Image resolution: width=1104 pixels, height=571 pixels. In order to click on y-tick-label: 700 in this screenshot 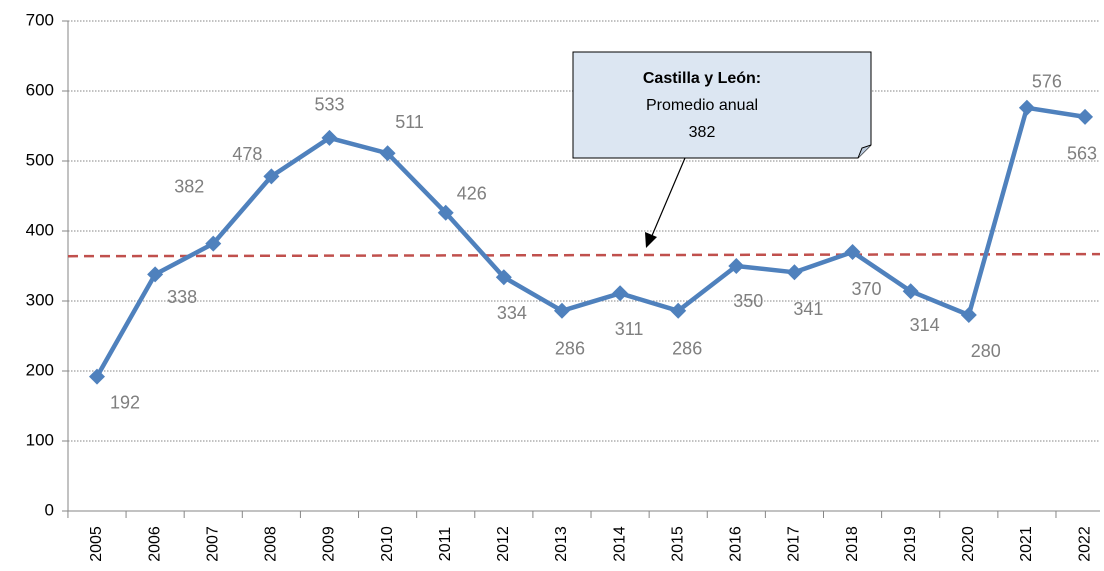, I will do `click(40, 19)`.